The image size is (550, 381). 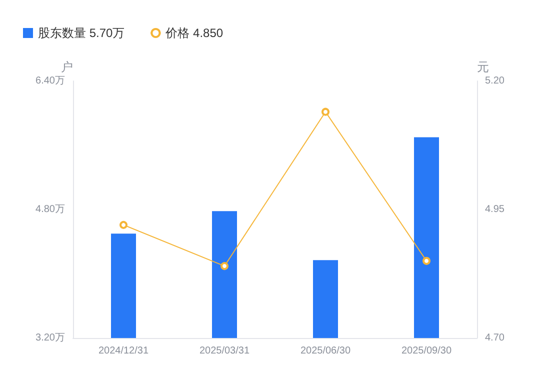 I want to click on y-axis-title: 户, so click(x=67, y=67).